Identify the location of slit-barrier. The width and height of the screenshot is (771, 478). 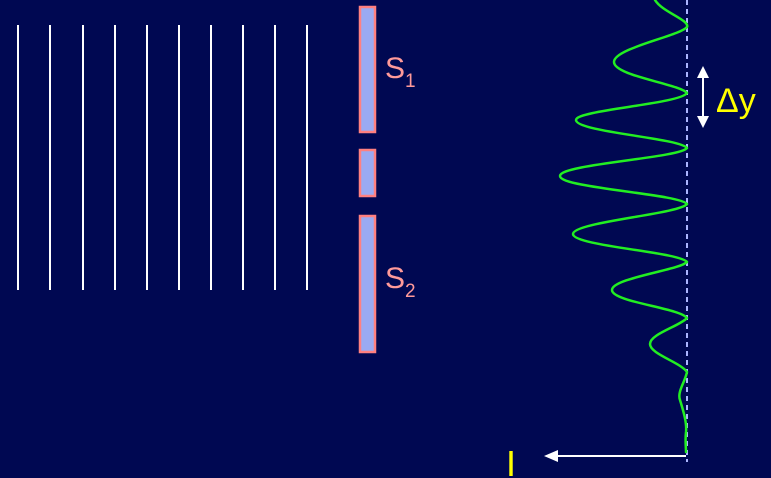
(367, 179).